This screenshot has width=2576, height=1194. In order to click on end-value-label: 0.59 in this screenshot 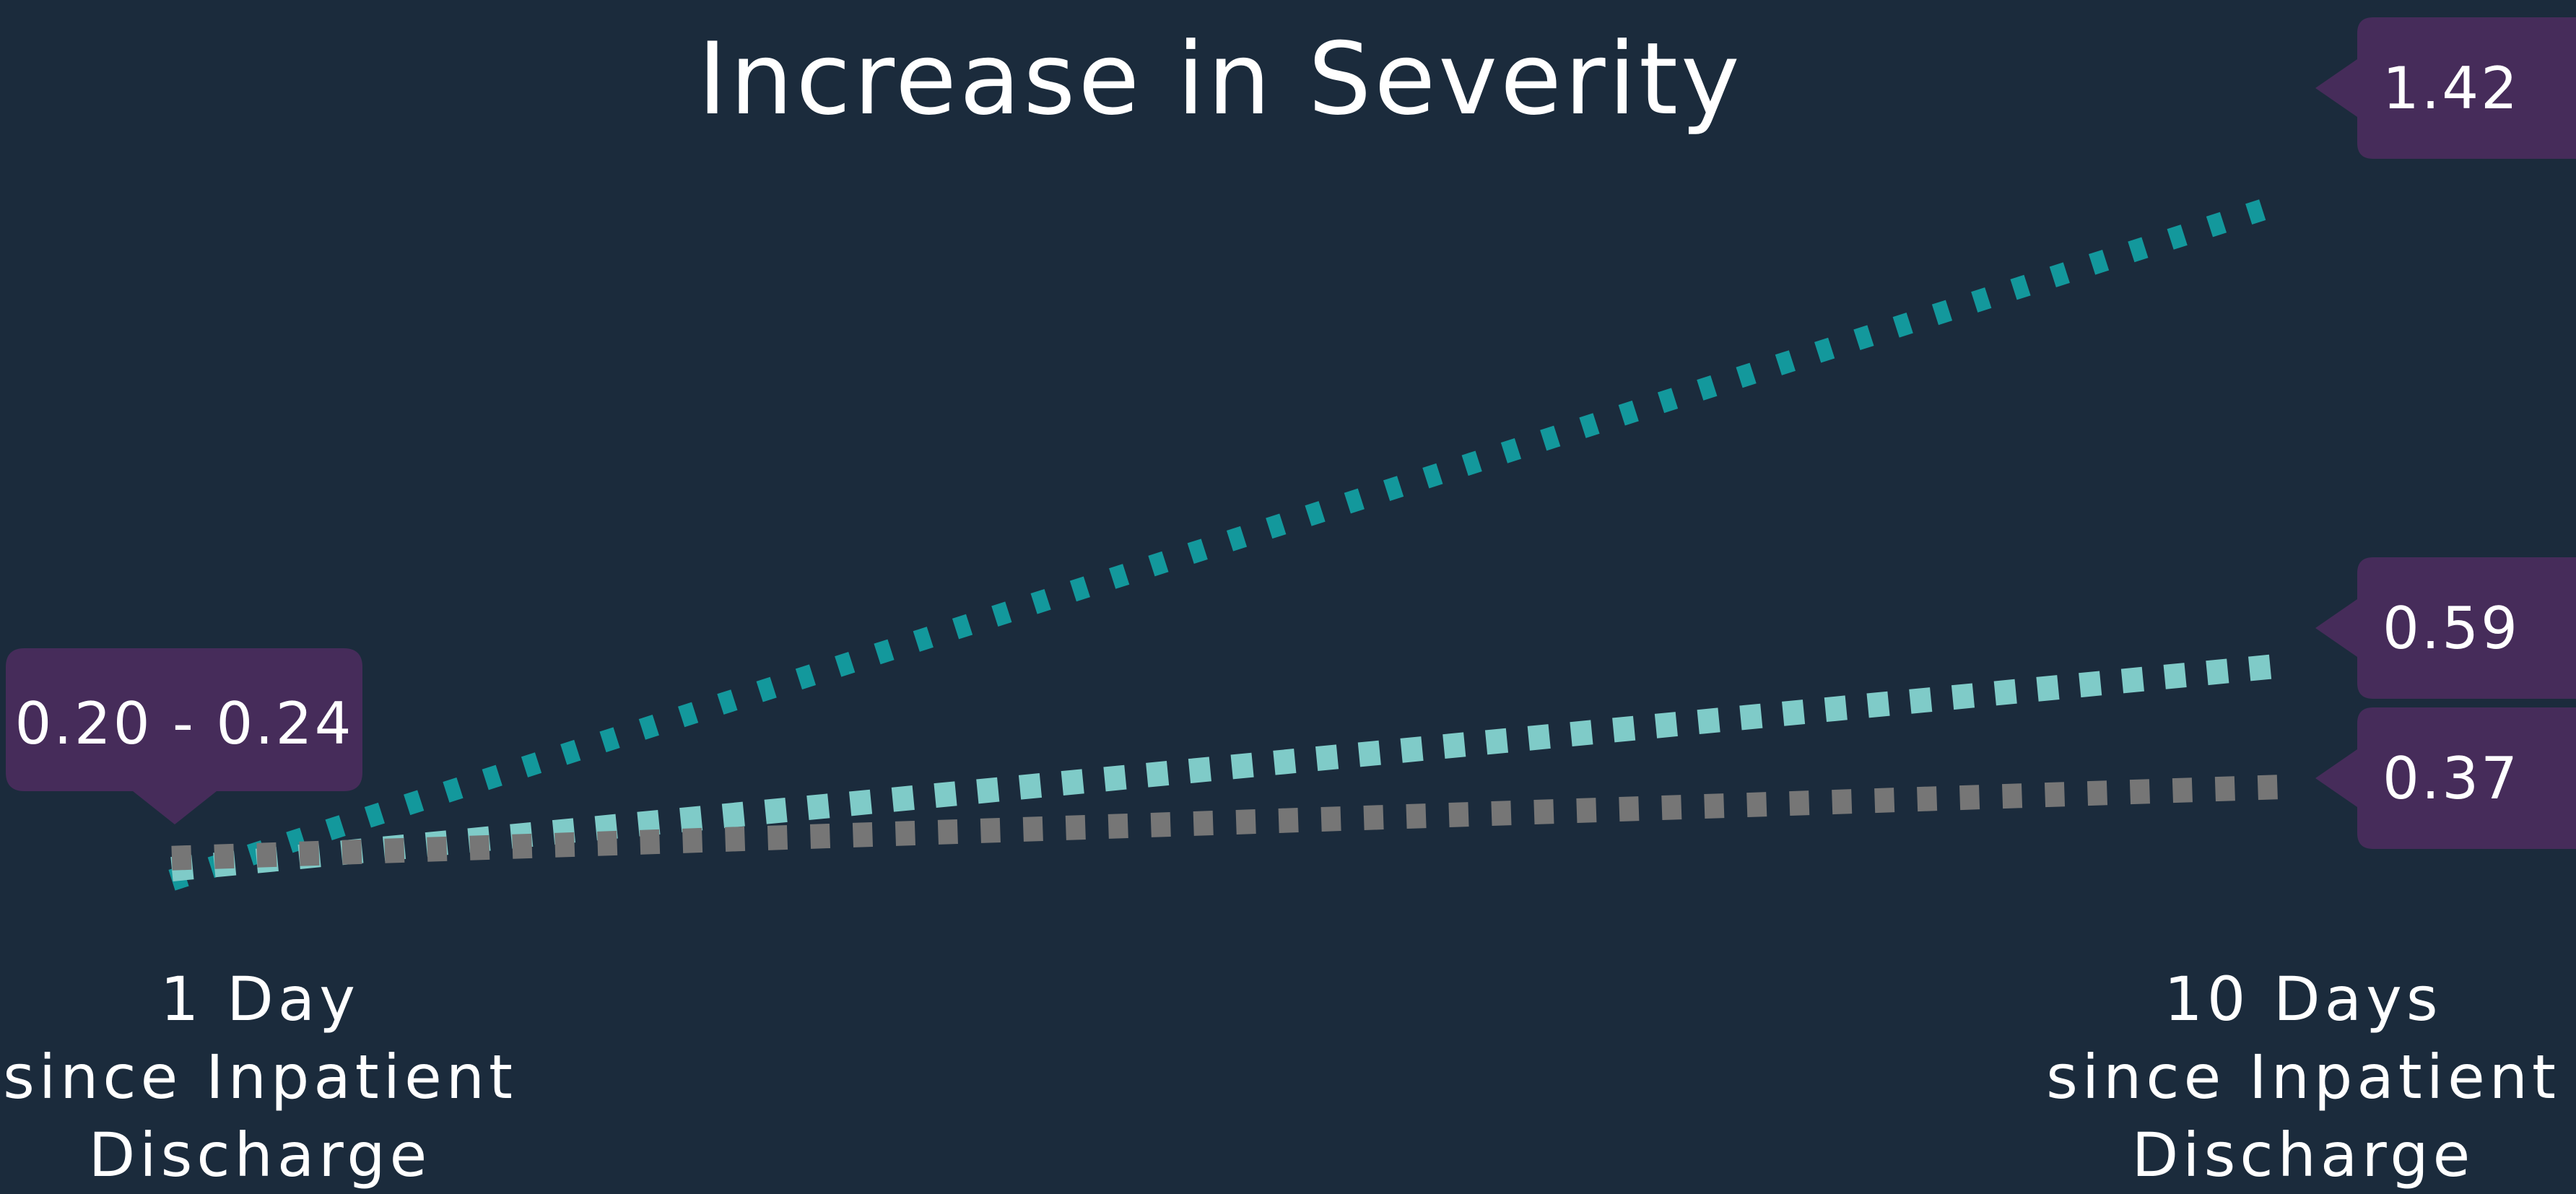, I will do `click(2451, 628)`.